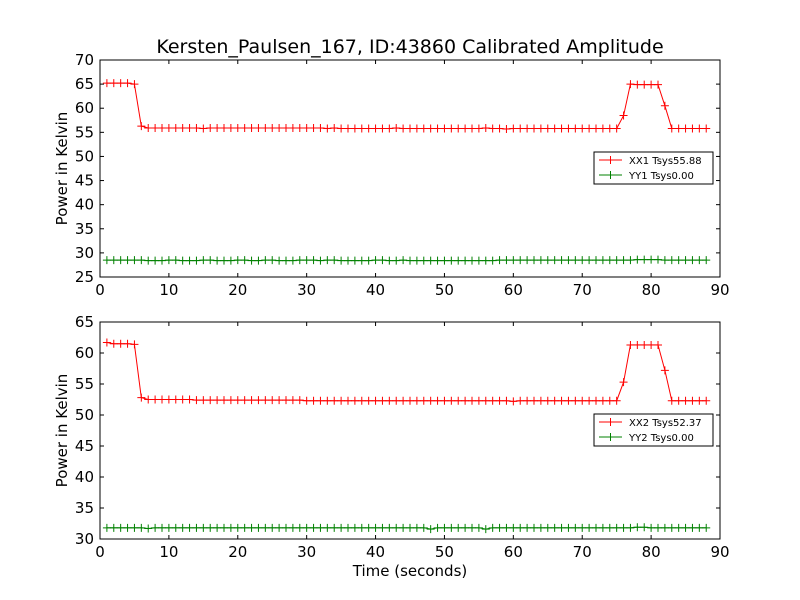 The height and width of the screenshot is (600, 800). I want to click on x-tick-label: 60, so click(513, 290).